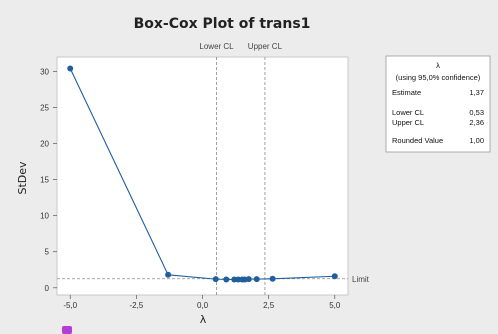 The image size is (498, 334). I want to click on legend-row-value: 1,37, so click(476, 92).